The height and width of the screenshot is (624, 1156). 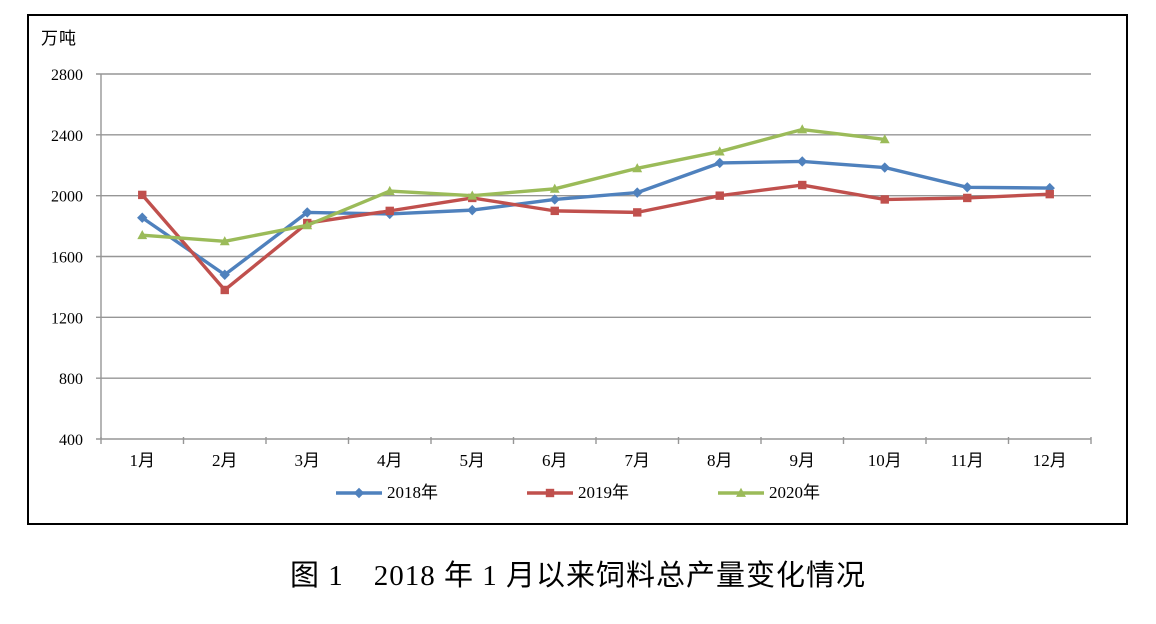 What do you see at coordinates (71, 440) in the screenshot?
I see `y-axis-tick-label: 400` at bounding box center [71, 440].